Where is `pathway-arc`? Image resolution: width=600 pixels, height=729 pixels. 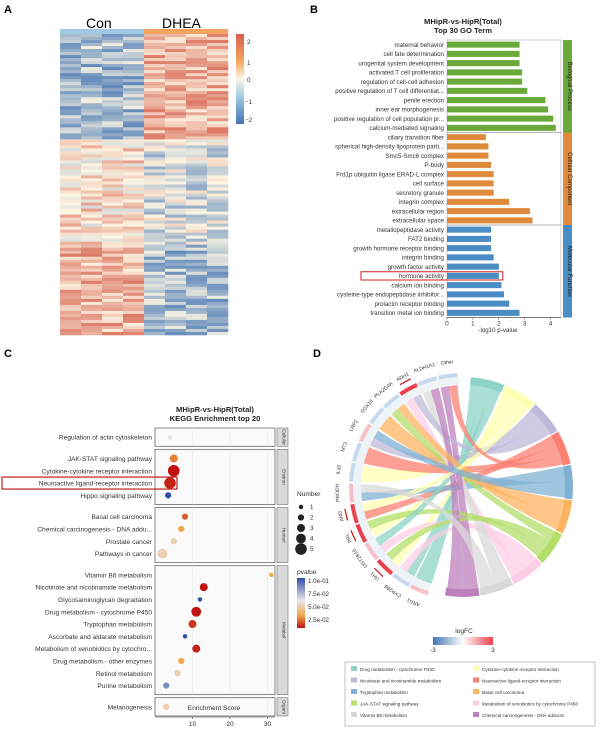 pathway-arc is located at coordinates (462, 592).